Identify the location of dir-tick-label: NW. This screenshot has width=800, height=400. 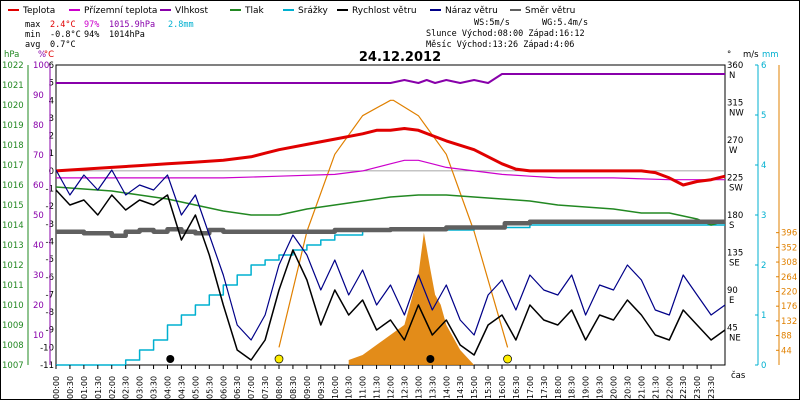
(736, 114).